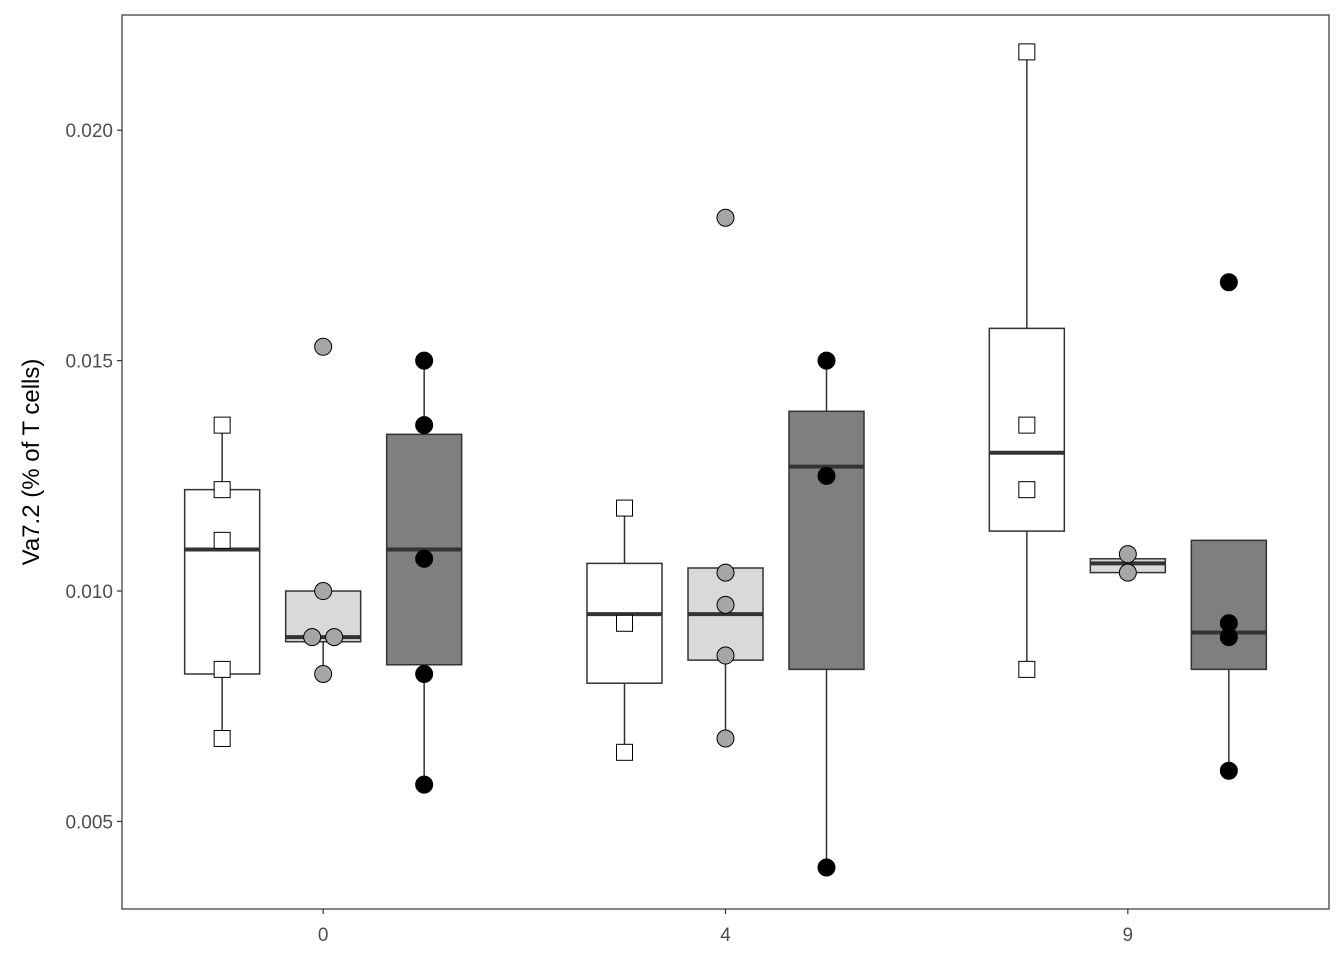 Image resolution: width=1344 pixels, height=960 pixels. What do you see at coordinates (725, 935) in the screenshot?
I see `x-tick-label: 4` at bounding box center [725, 935].